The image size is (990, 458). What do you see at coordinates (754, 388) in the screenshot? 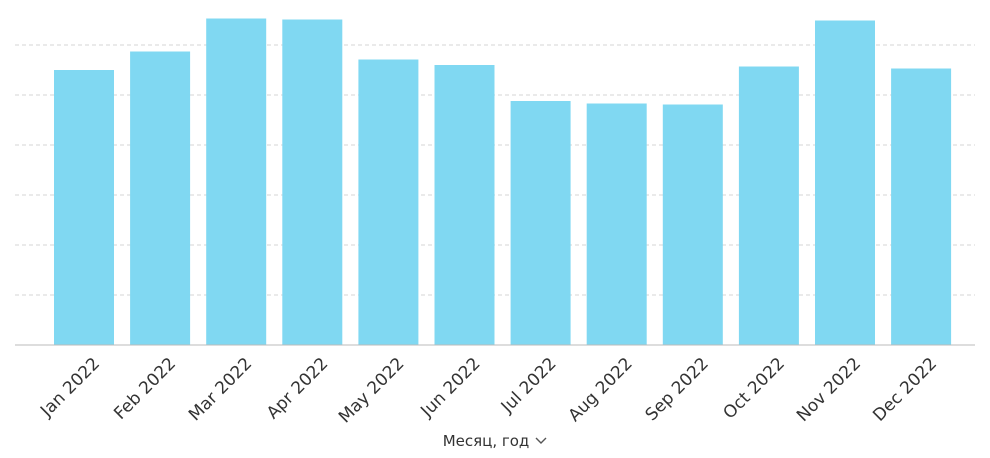
I see `x-tick-label: Oct 2022` at bounding box center [754, 388].